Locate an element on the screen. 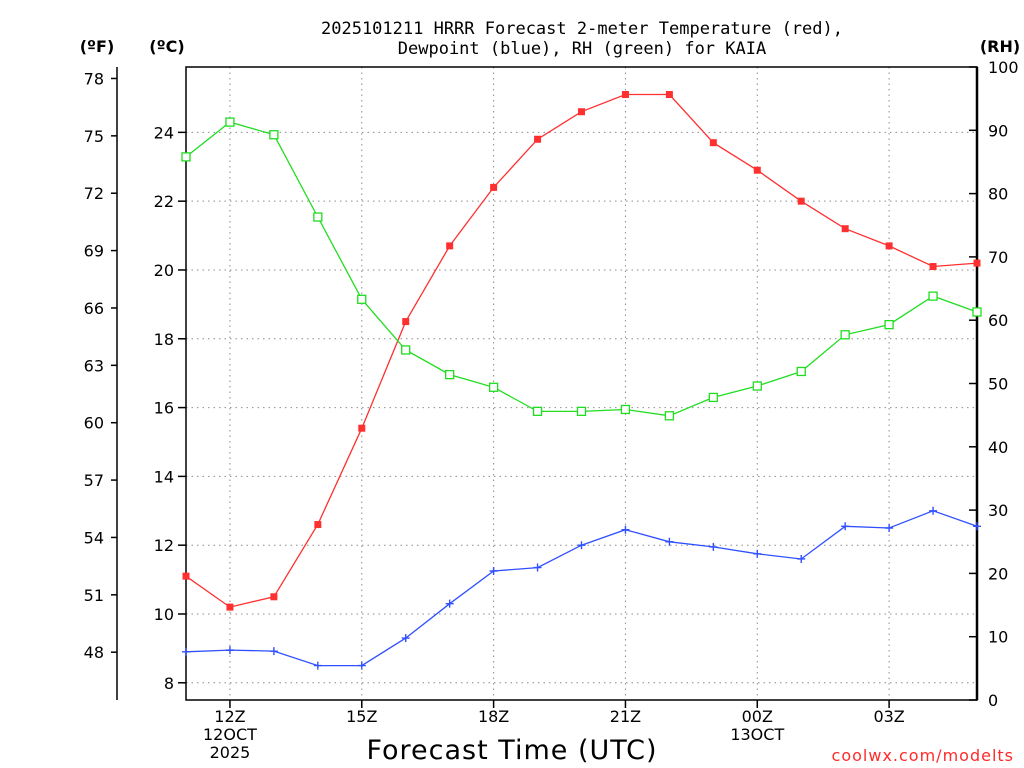  rh-tick-label: 60 is located at coordinates (998, 320).